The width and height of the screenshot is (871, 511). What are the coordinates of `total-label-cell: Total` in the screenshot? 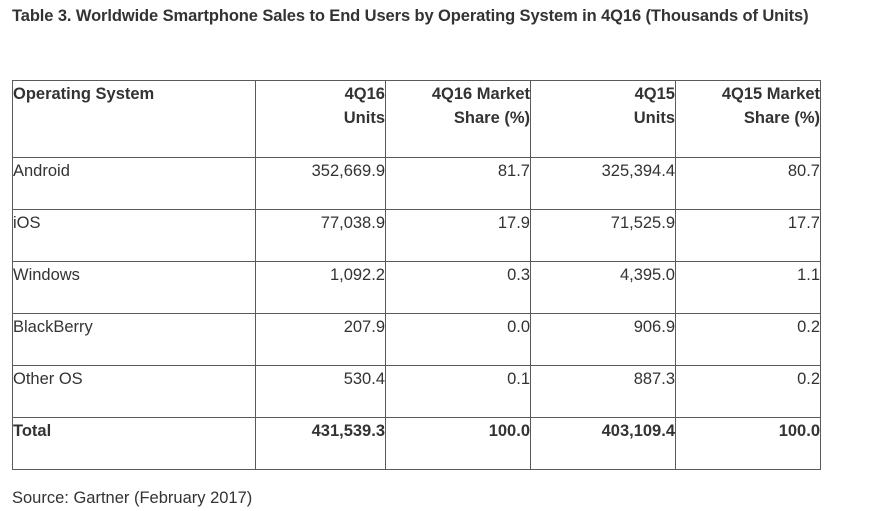 It's located at (134, 443).